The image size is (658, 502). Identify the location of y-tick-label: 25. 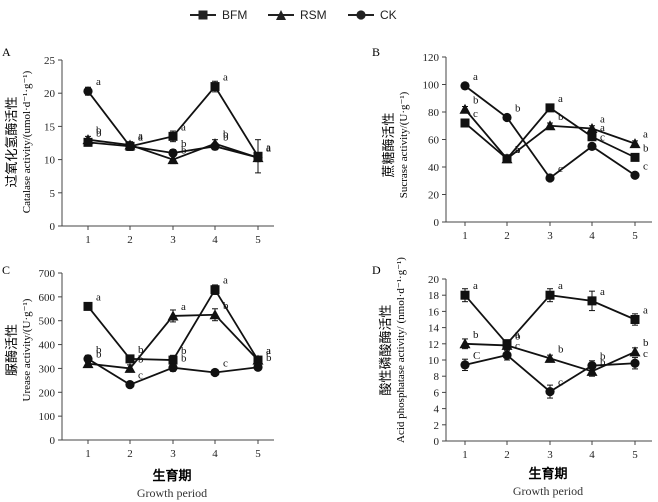
(50, 61).